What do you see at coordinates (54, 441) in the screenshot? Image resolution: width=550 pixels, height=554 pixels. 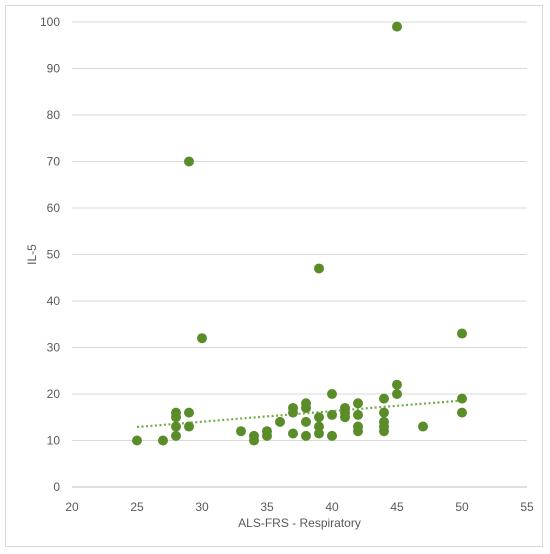 I see `y-tick-label: 10` at bounding box center [54, 441].